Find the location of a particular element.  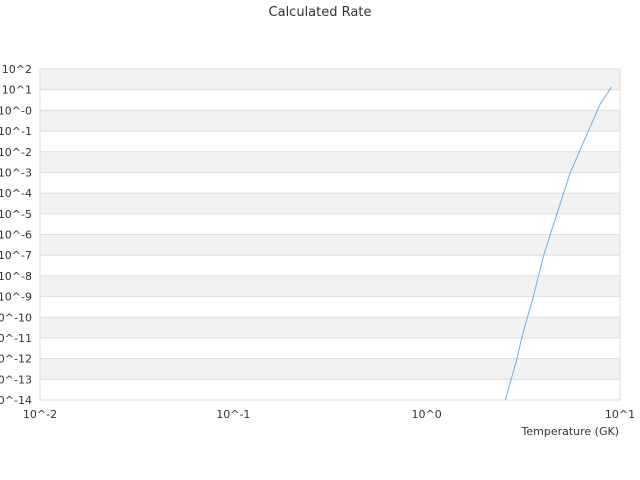

y-tick-label: 10^-2 is located at coordinates (16, 152).